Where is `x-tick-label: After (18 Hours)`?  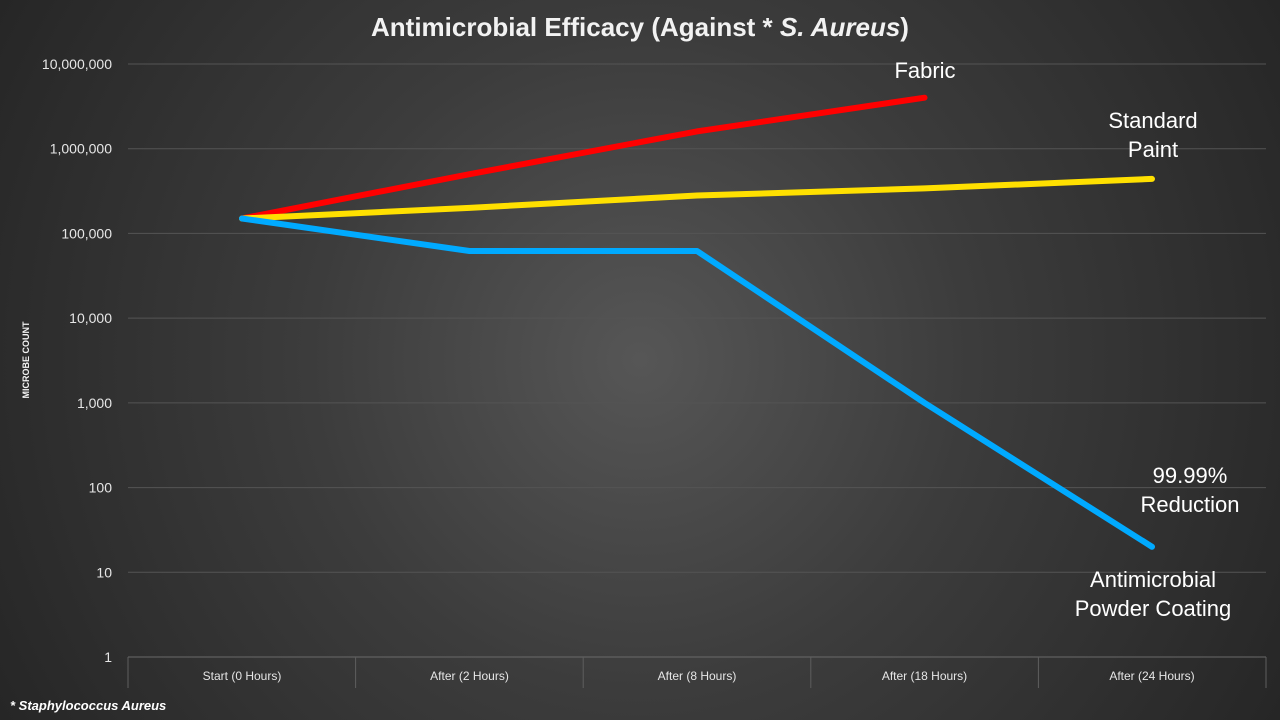 x-tick-label: After (18 Hours) is located at coordinates (924, 676).